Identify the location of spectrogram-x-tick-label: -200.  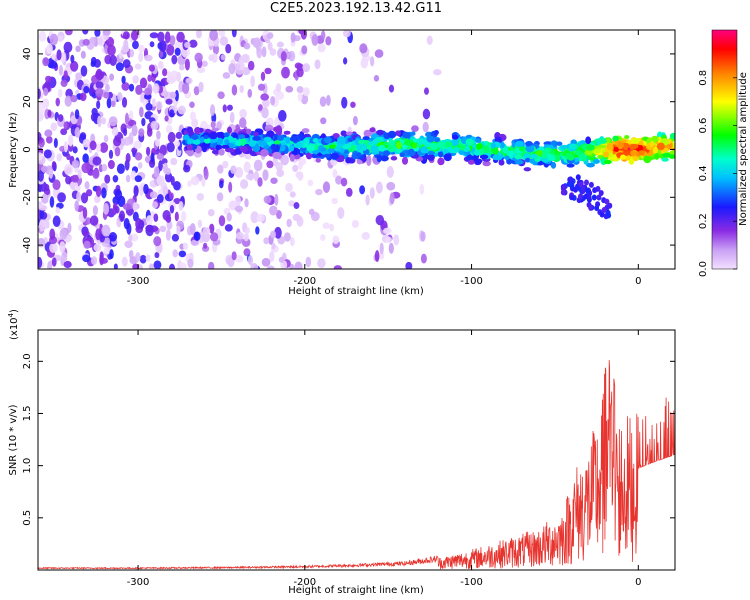
(304, 281).